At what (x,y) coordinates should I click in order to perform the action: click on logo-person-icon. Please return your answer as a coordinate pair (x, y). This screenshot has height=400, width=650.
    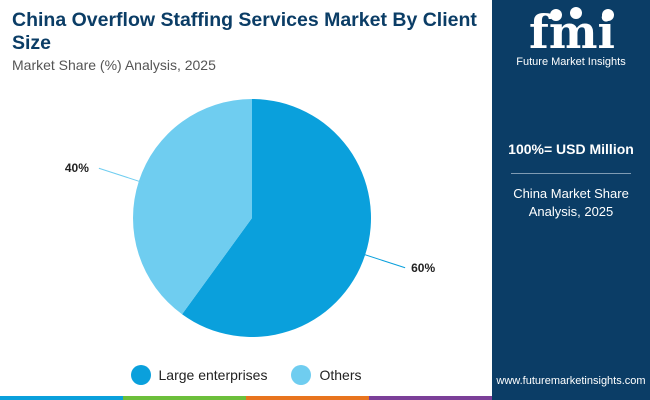
    Looking at the image, I should click on (556, 15).